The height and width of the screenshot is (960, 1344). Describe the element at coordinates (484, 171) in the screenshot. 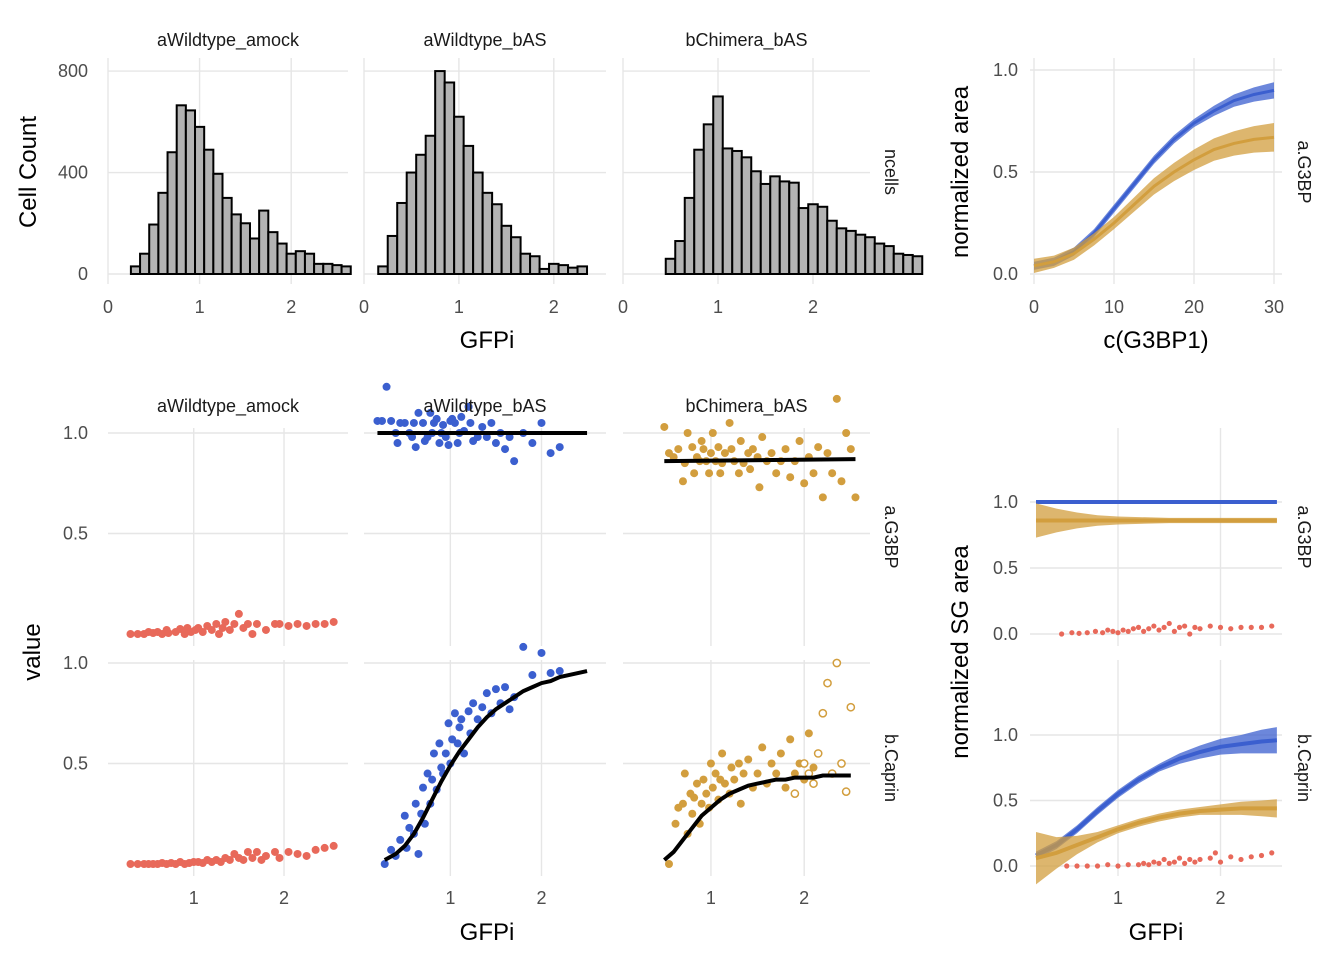

I see `histogram-panel` at that location.